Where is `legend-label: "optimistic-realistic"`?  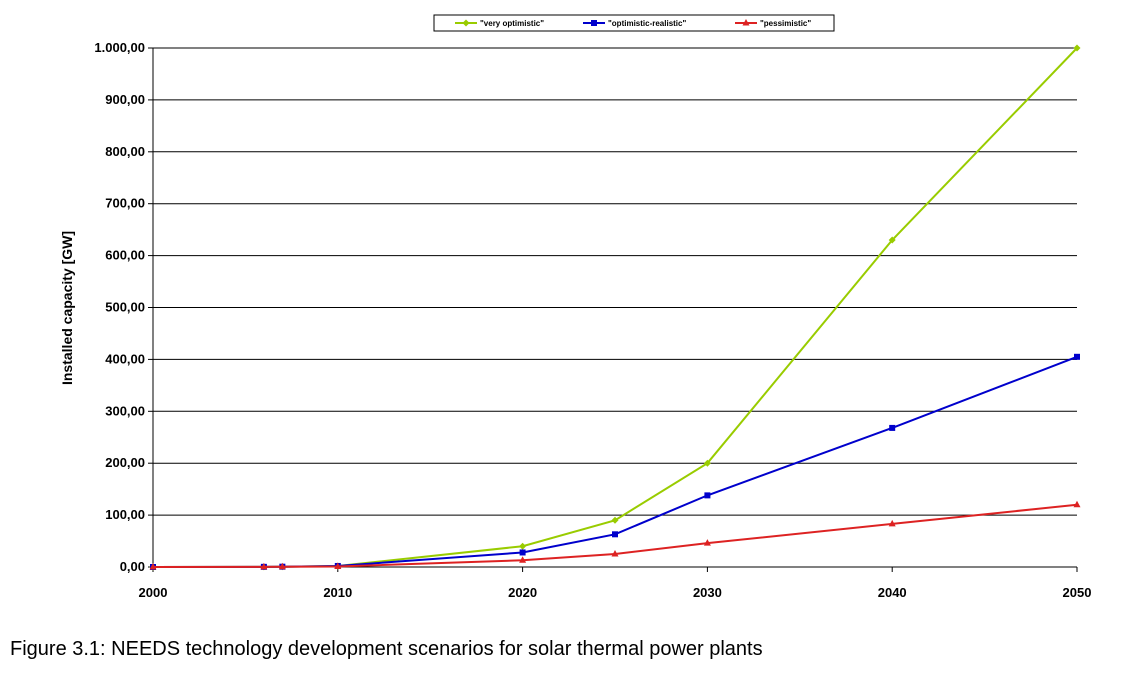
legend-label: "optimistic-realistic" is located at coordinates (647, 23).